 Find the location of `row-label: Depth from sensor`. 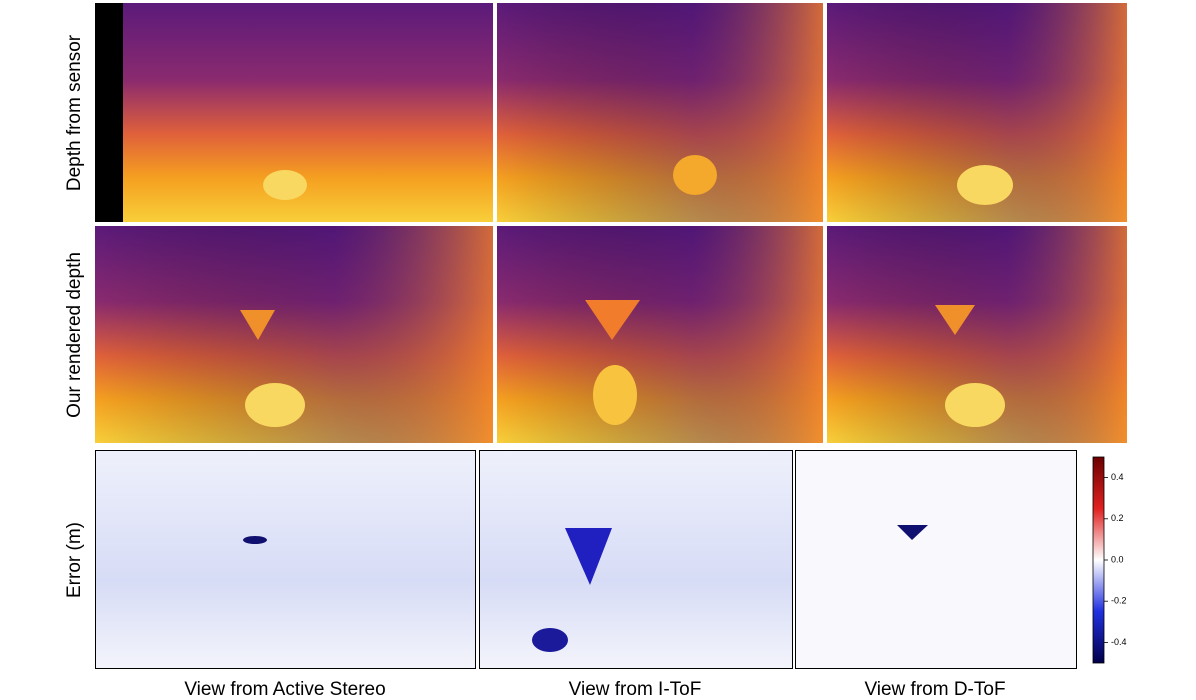

row-label: Depth from sensor is located at coordinates (74, 112).